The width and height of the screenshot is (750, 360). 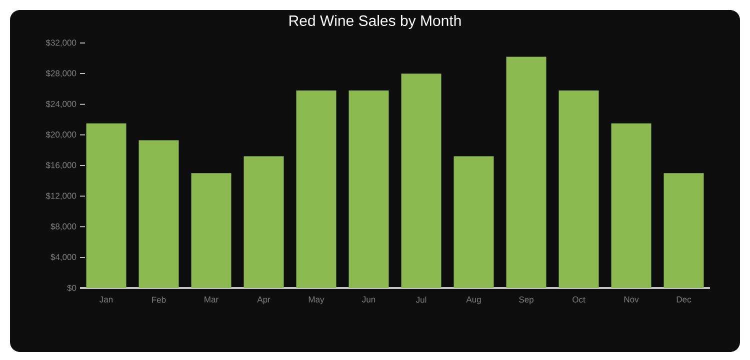 What do you see at coordinates (61, 166) in the screenshot?
I see `y-tick-label: $16,000` at bounding box center [61, 166].